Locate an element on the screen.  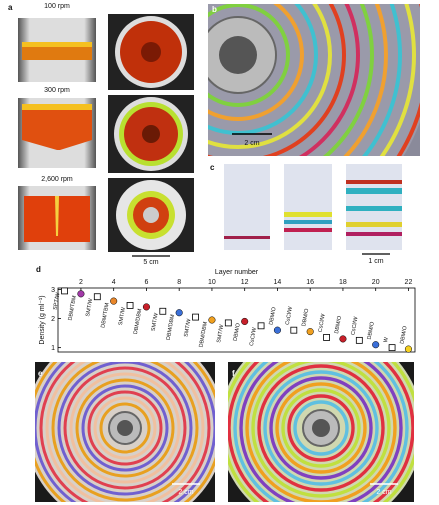
panel-label: b is located at coordinates (214, 9).